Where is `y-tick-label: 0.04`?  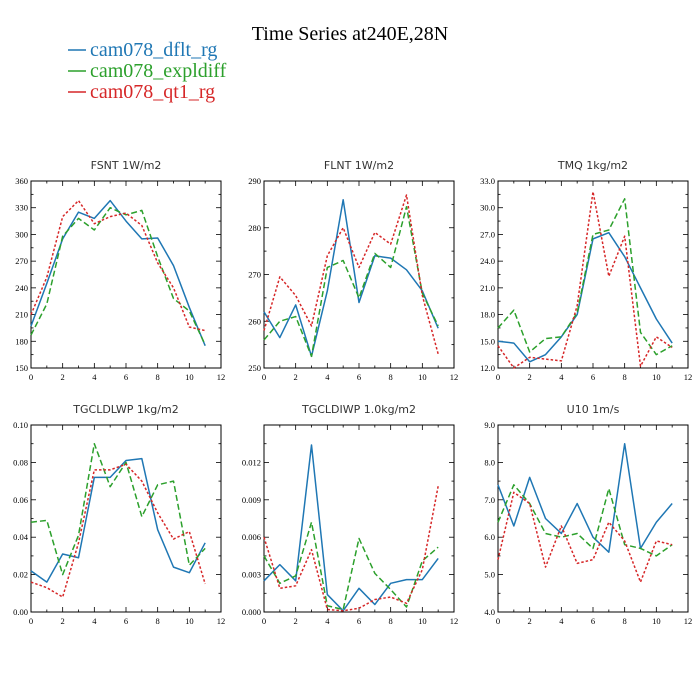 y-tick-label: 0.04 is located at coordinates (21, 537).